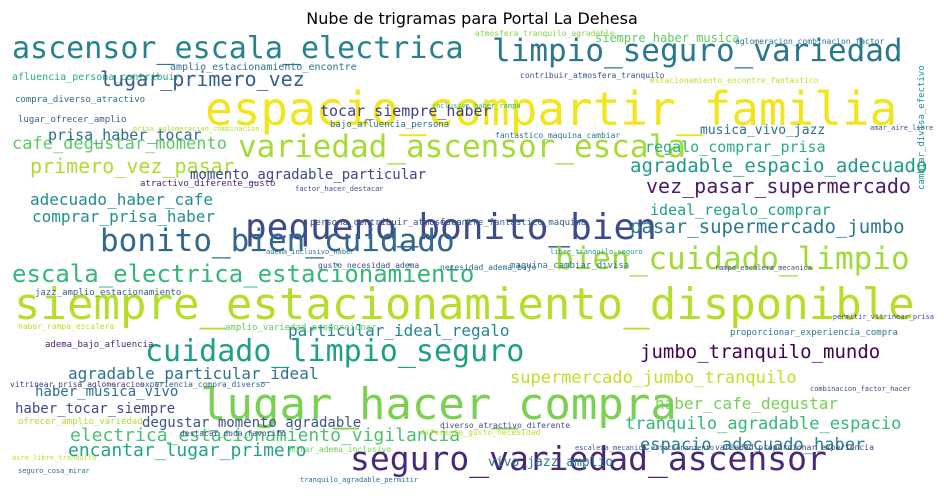 This screenshot has height=504, width=944. What do you see at coordinates (902, 128) in the screenshot?
I see `cloud-word: amar_aire_libre` at bounding box center [902, 128].